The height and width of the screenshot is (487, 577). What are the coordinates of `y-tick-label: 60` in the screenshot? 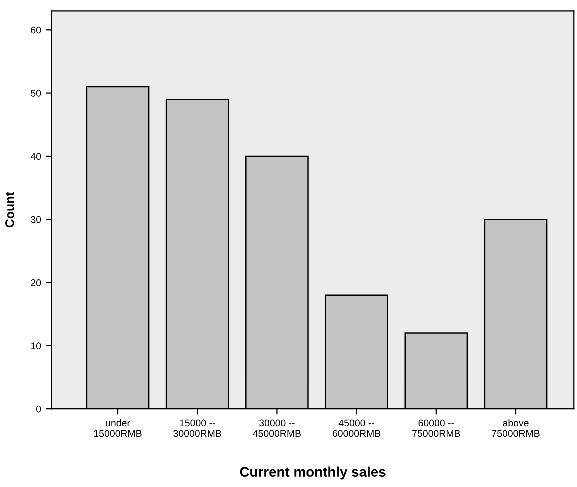 It's located at (36, 30).